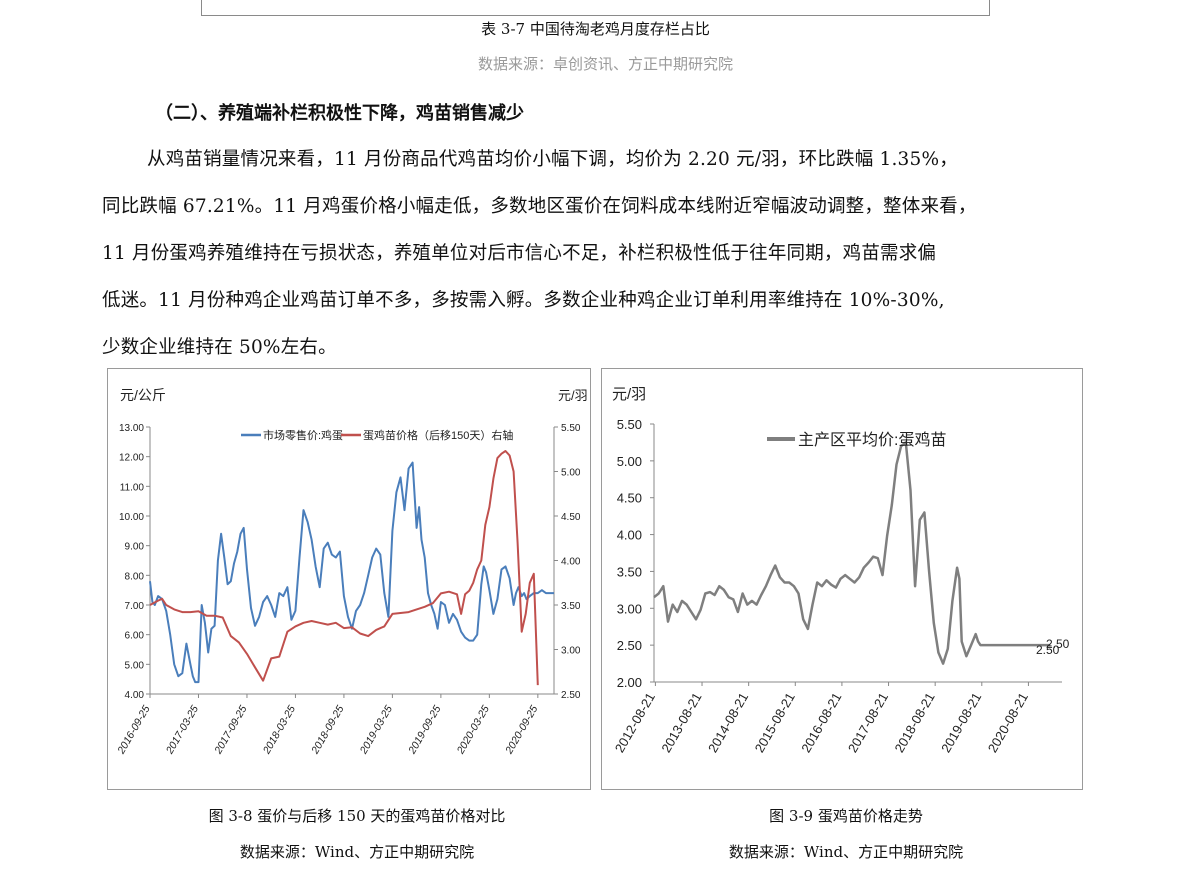 This screenshot has height=881, width=1191. I want to click on figure-right-source: 数据来源：Wind、方正中期研究院, so click(846, 852).